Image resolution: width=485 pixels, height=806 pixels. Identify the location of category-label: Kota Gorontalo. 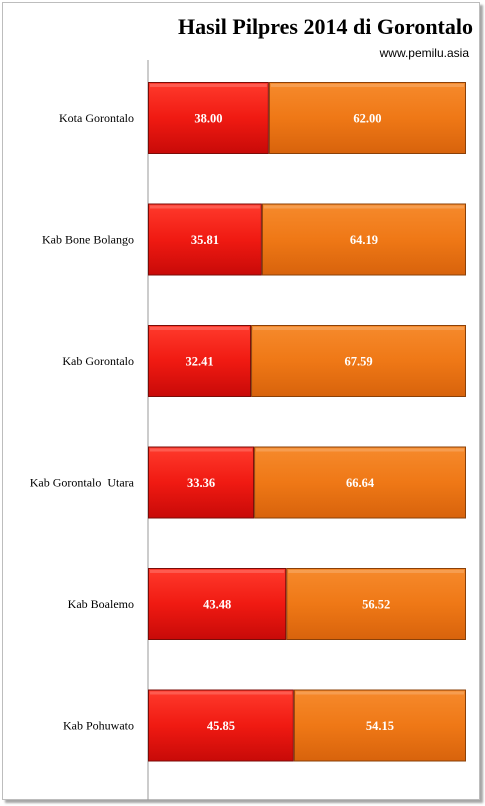
(96, 118).